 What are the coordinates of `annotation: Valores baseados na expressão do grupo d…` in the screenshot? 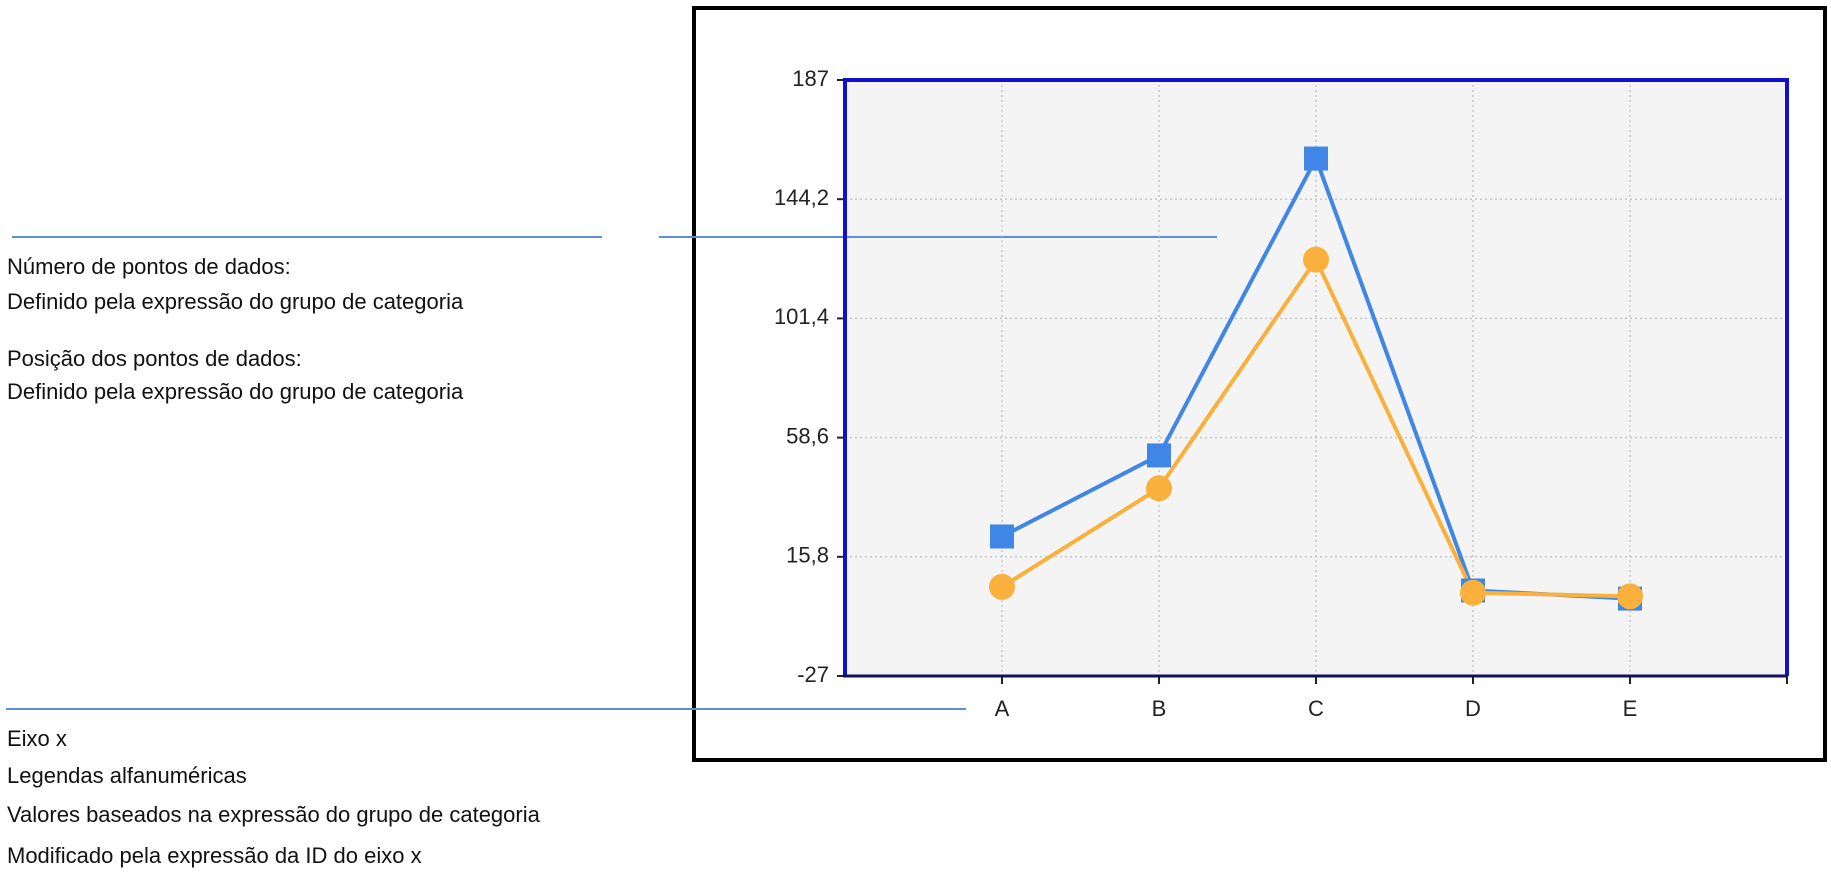 It's located at (274, 814).